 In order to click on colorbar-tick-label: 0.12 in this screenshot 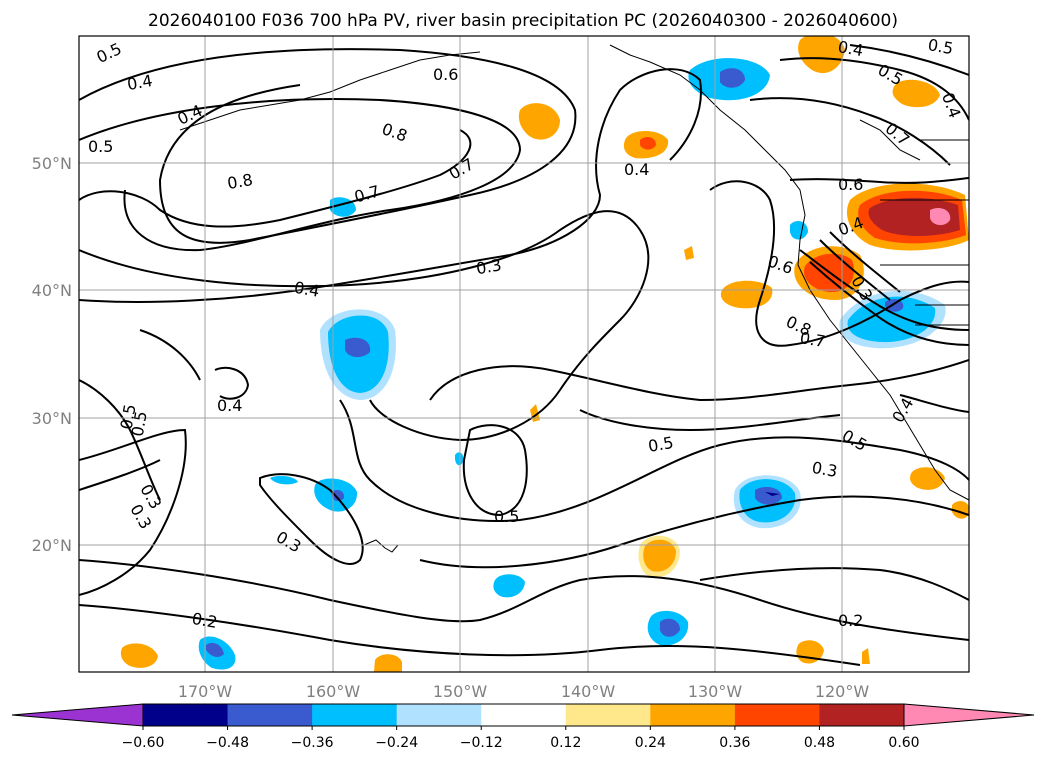, I will do `click(565, 743)`.